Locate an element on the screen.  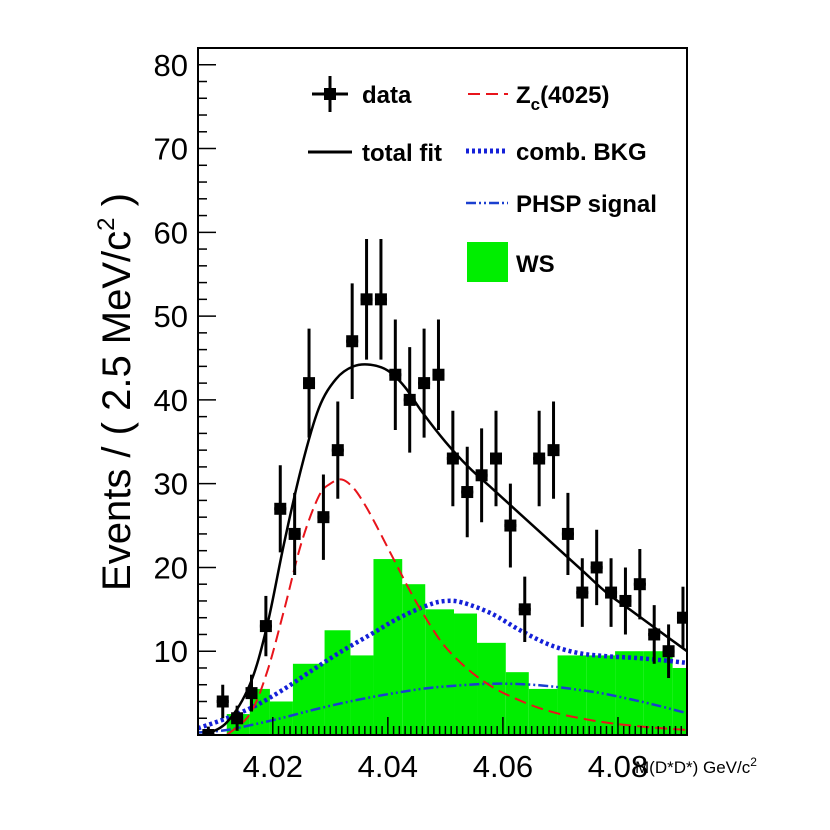
x-axis-title-main: M(D*D*) GeV/c is located at coordinates (693, 767).